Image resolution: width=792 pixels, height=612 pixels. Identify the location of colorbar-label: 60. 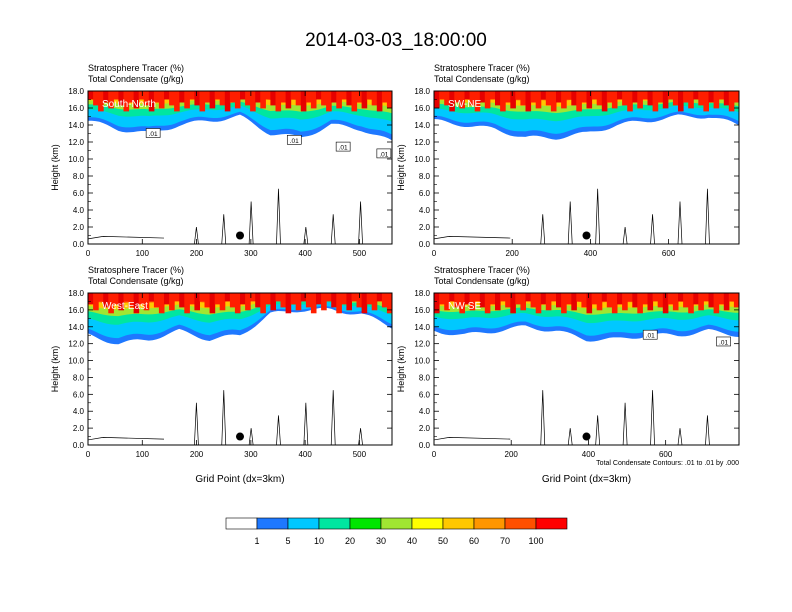
(474, 541).